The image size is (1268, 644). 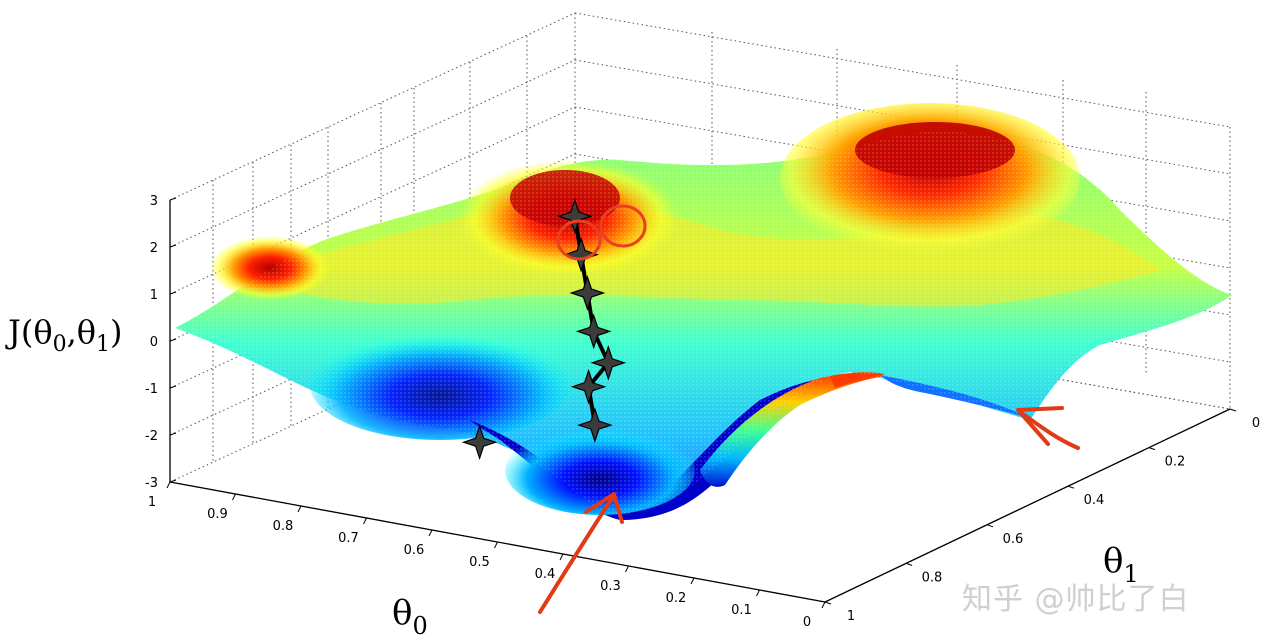 I want to click on theta1-tick-label: 0.4, so click(x=1094, y=500).